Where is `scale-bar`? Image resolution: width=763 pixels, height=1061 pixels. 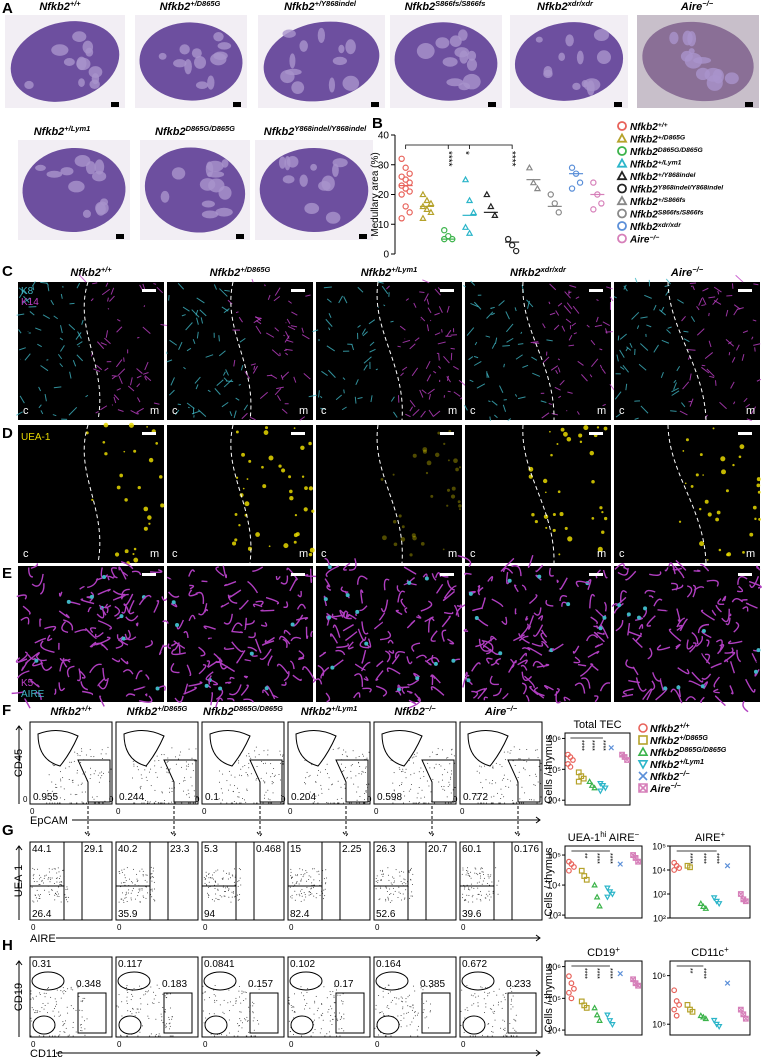
scale-bar is located at coordinates (745, 433).